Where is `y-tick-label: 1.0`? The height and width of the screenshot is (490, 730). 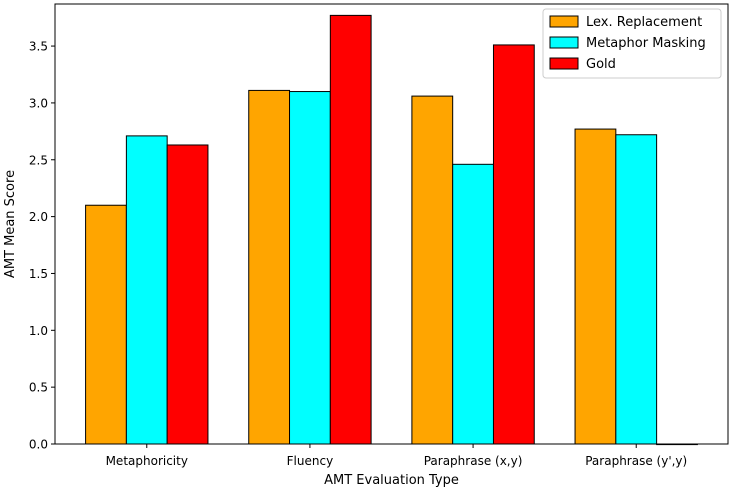 y-tick-label: 1.0 is located at coordinates (38, 331).